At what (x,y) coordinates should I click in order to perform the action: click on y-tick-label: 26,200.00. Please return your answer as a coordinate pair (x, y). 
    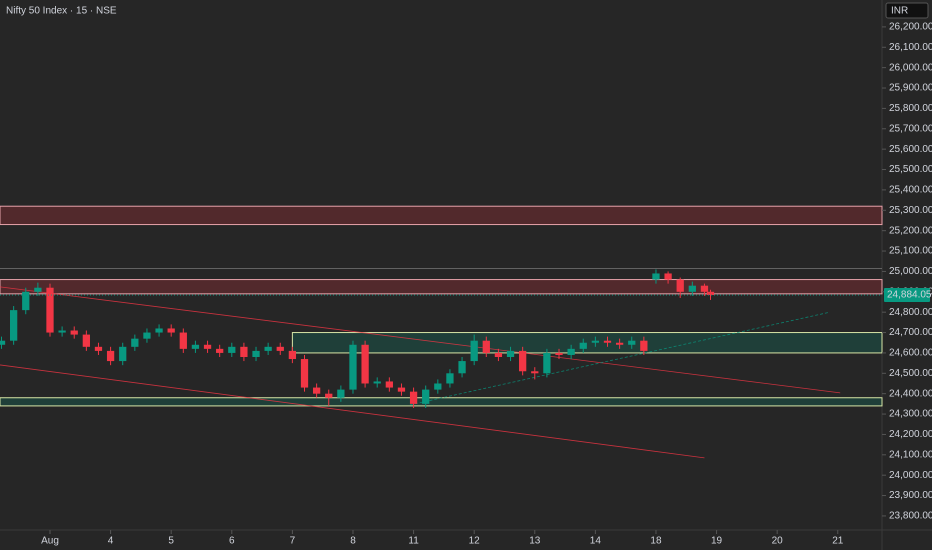
    Looking at the image, I should click on (910, 27).